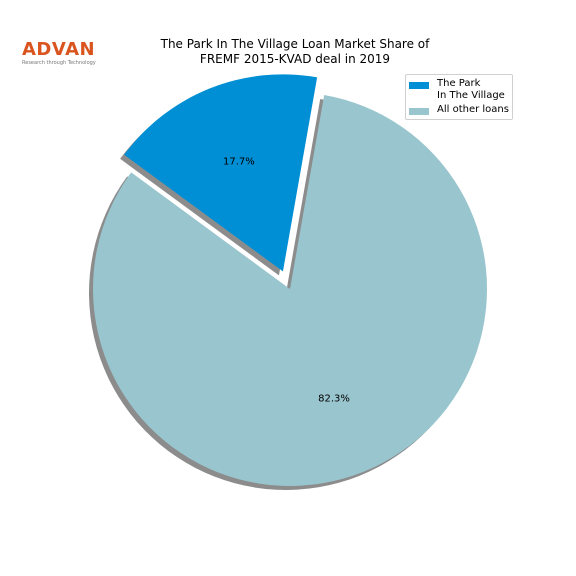  Describe the element at coordinates (419, 85) in the screenshot. I see `legend-swatch-the-park` at that location.